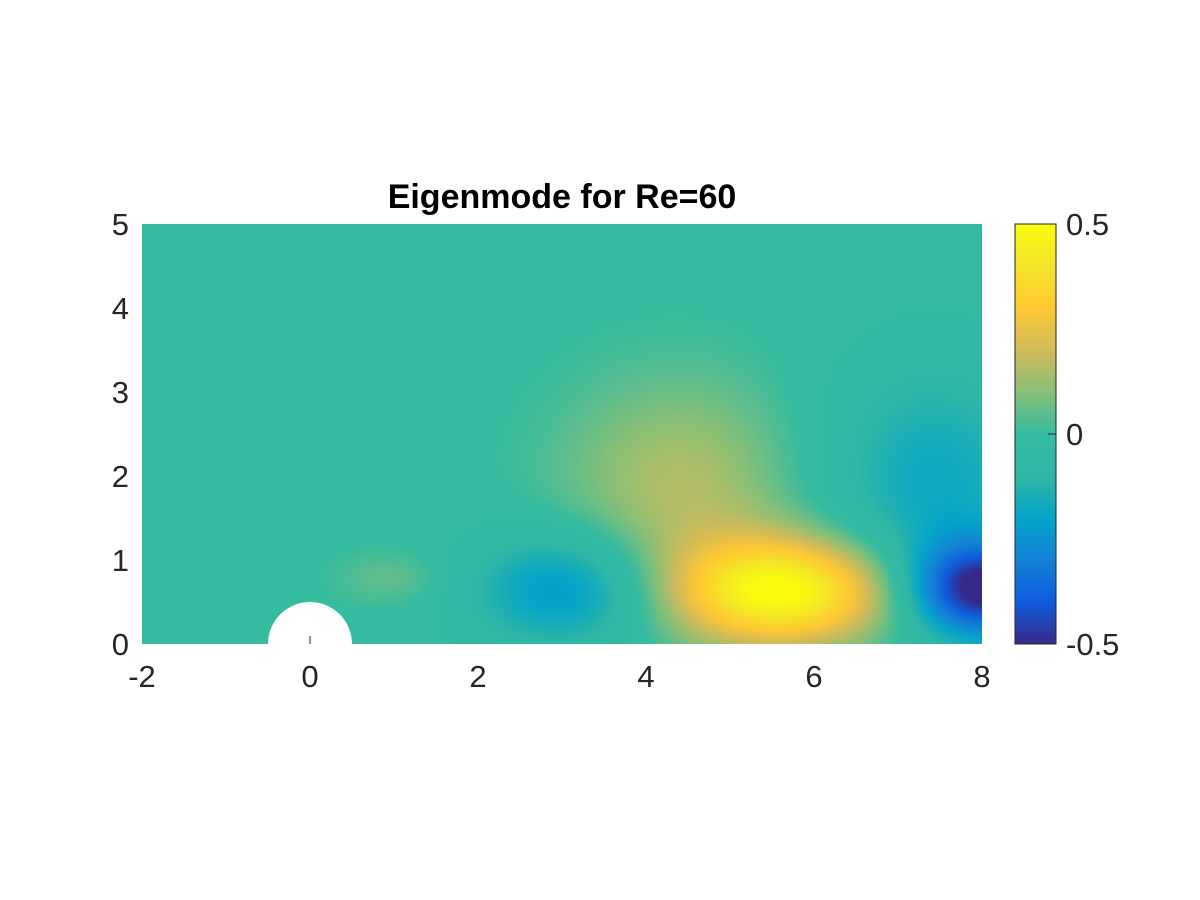 This screenshot has width=1200, height=900. Describe the element at coordinates (120, 224) in the screenshot. I see `y-tick-label: 5` at that location.